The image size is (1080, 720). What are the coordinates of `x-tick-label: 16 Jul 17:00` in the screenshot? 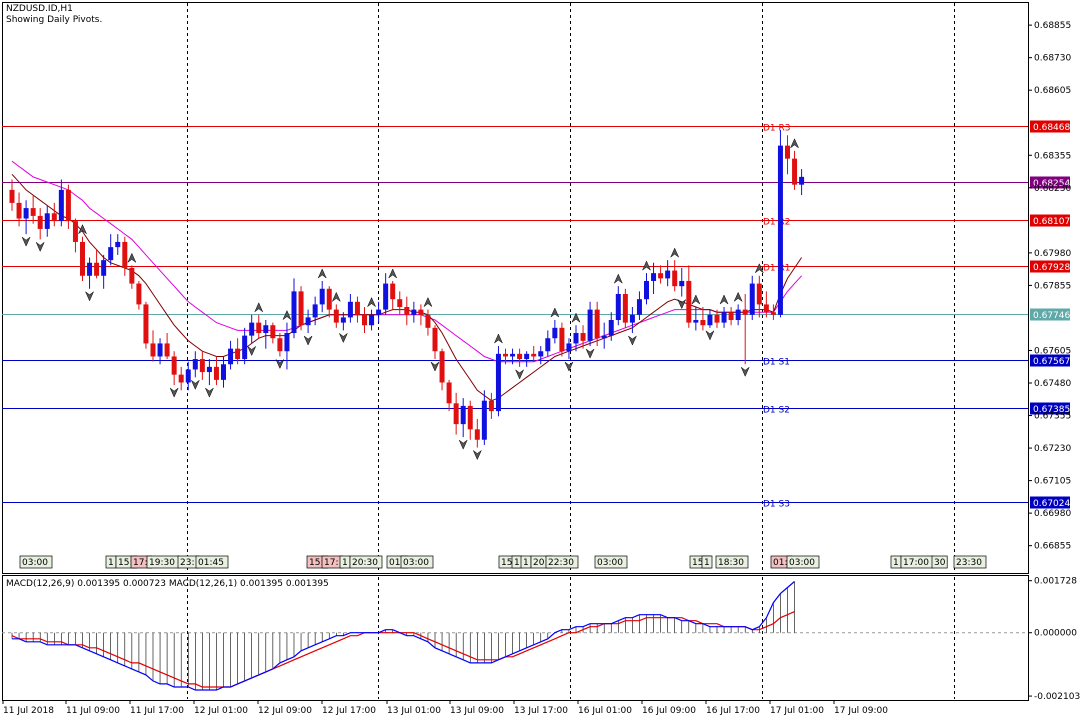 It's located at (733, 711).